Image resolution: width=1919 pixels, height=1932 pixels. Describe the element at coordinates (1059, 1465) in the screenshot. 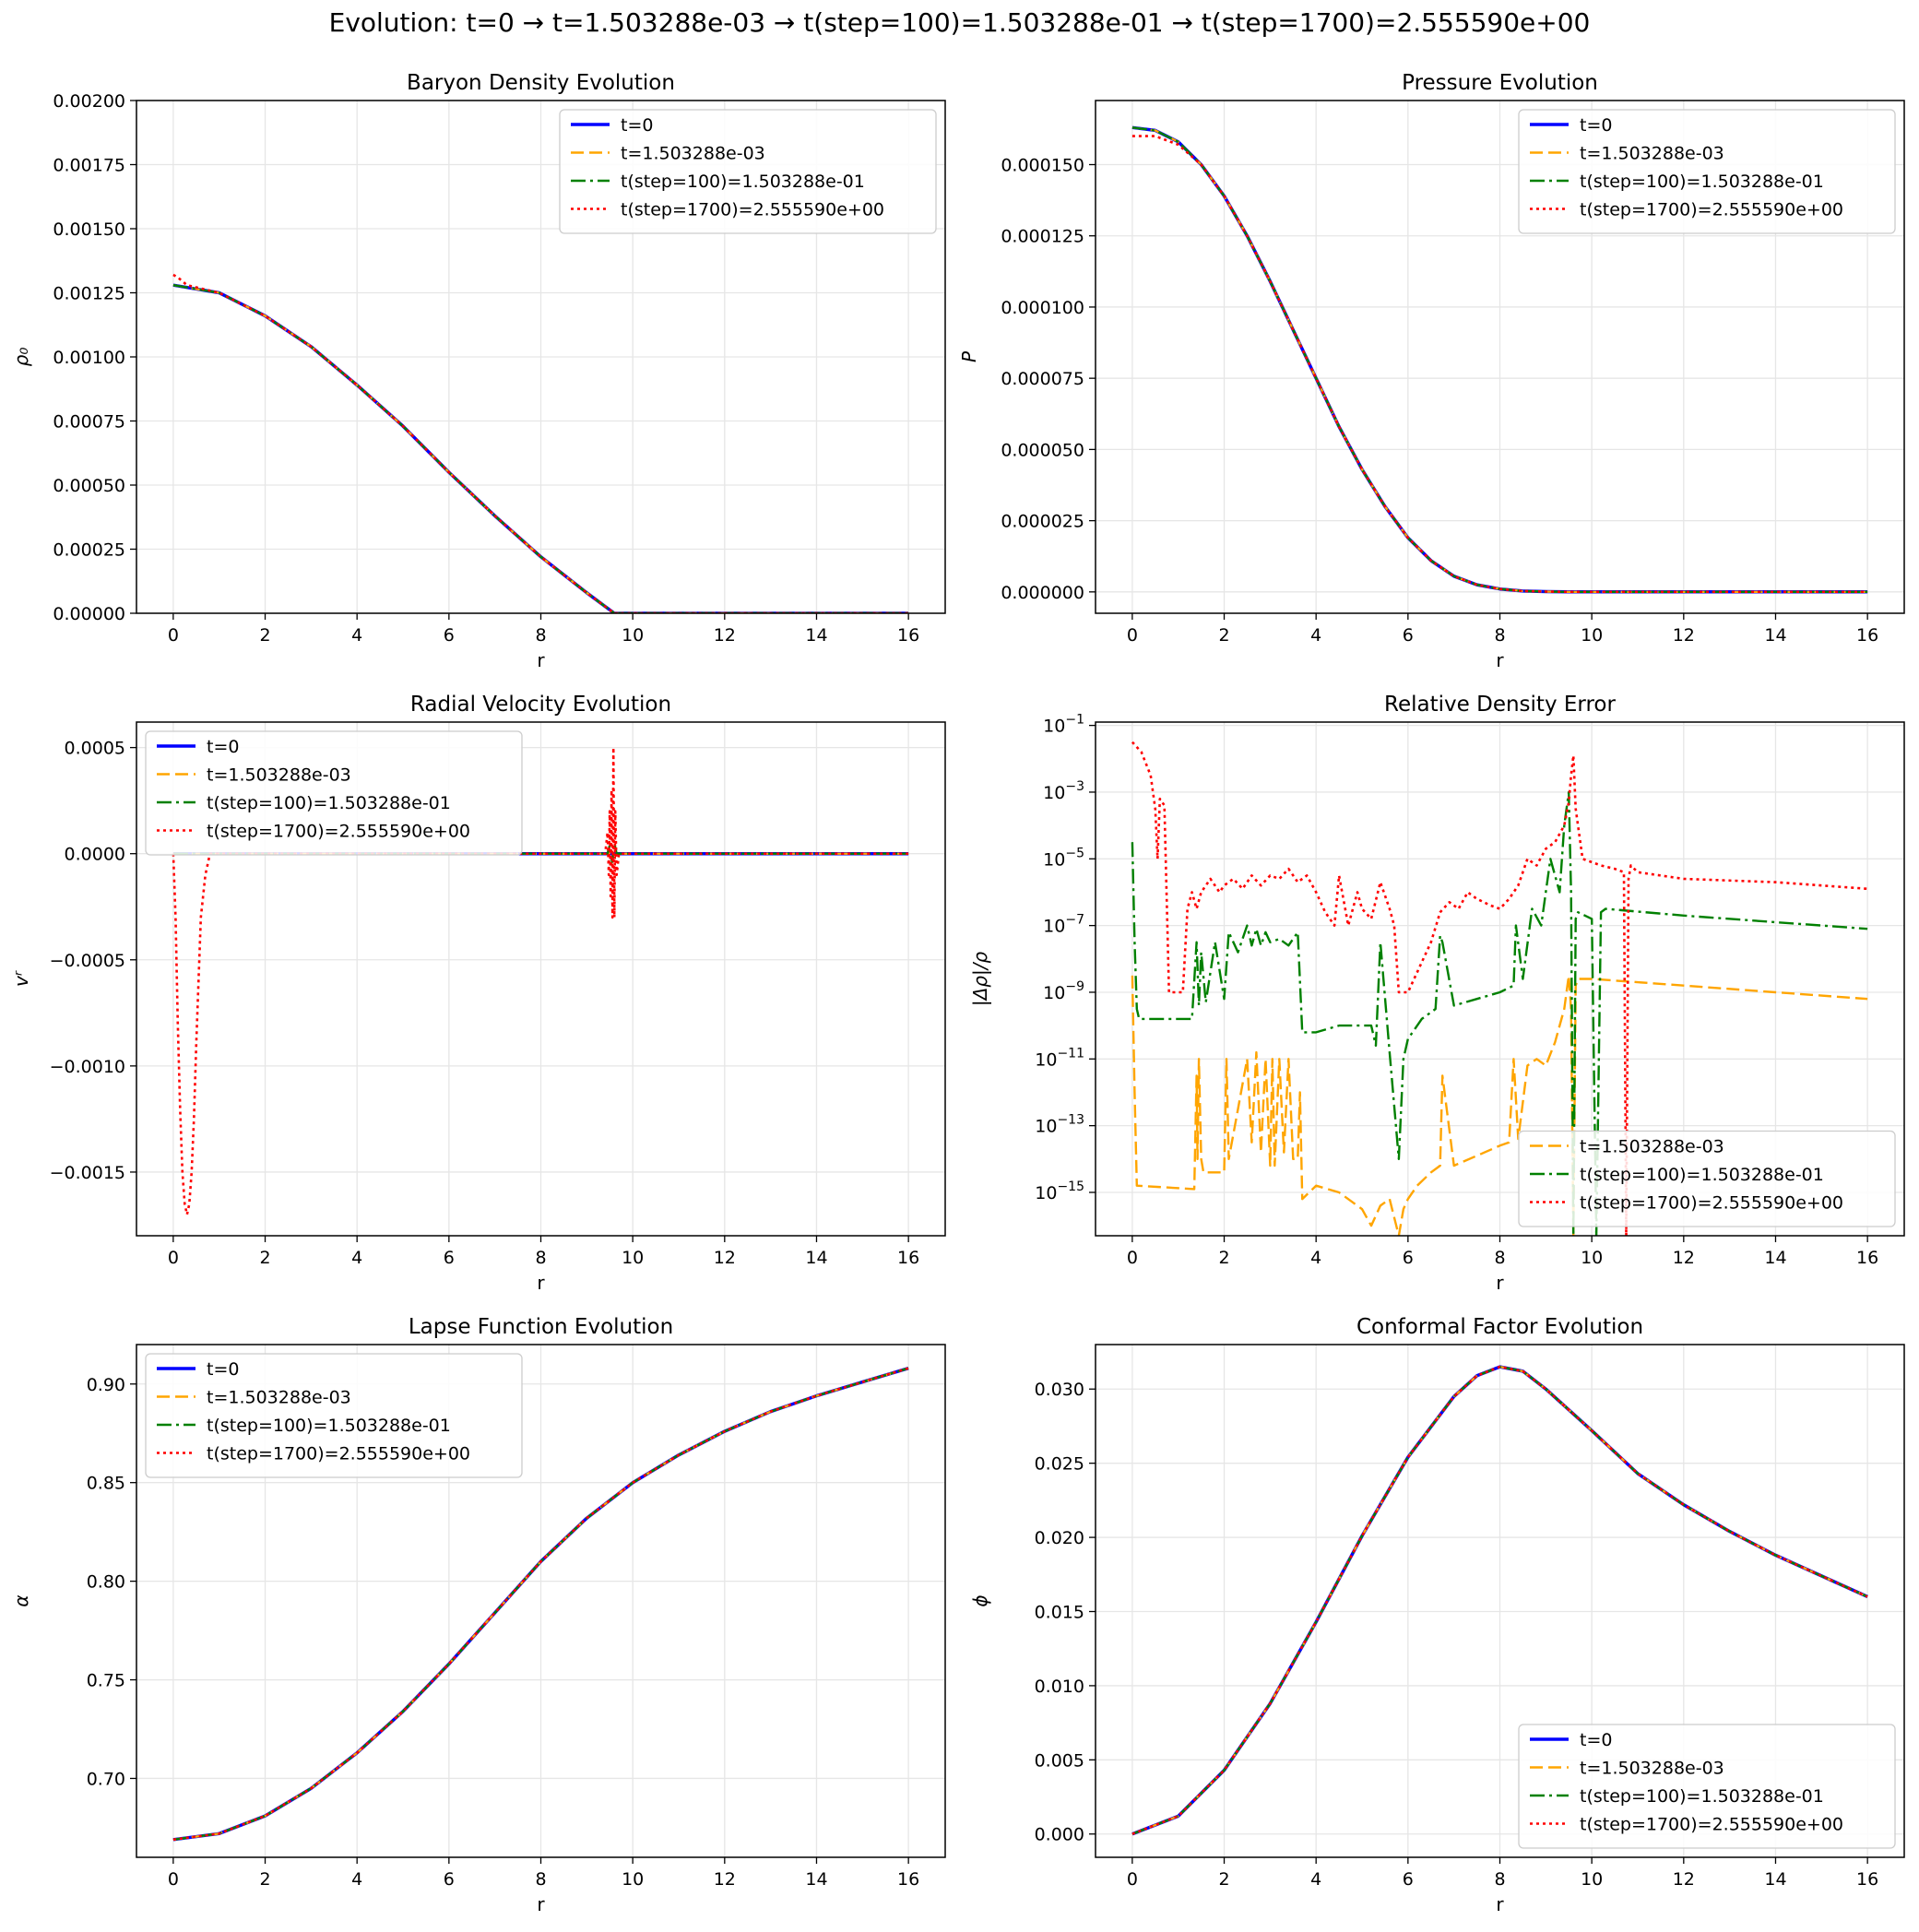

I see `y-tick-label: 0.025` at that location.